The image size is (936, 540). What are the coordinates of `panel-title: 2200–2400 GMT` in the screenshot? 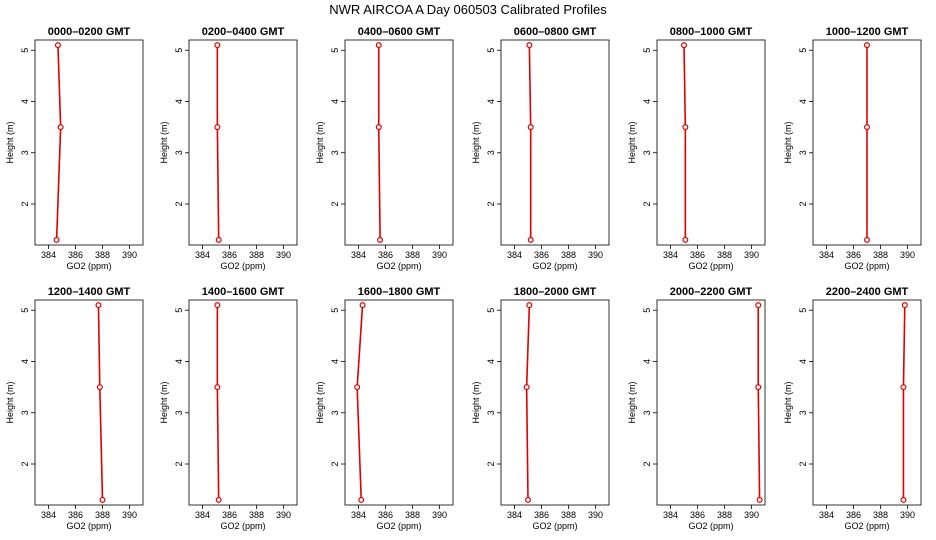 It's located at (867, 292).